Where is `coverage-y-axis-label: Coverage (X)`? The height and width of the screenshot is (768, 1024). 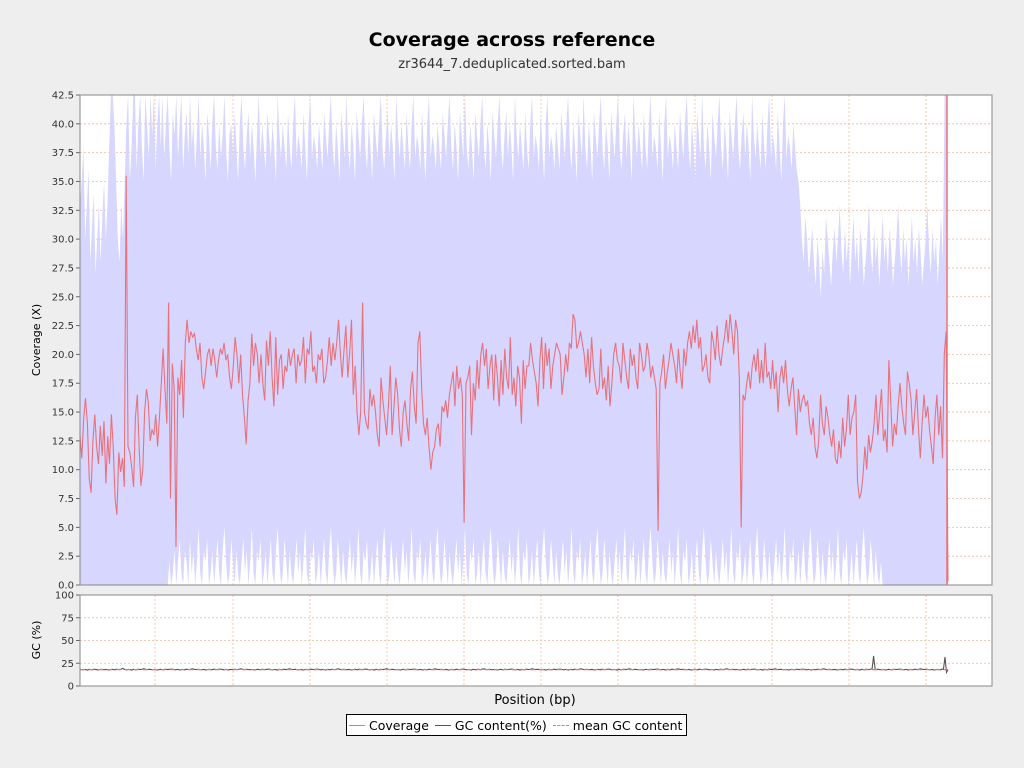
coverage-y-axis-label: Coverage (X) is located at coordinates (36, 340).